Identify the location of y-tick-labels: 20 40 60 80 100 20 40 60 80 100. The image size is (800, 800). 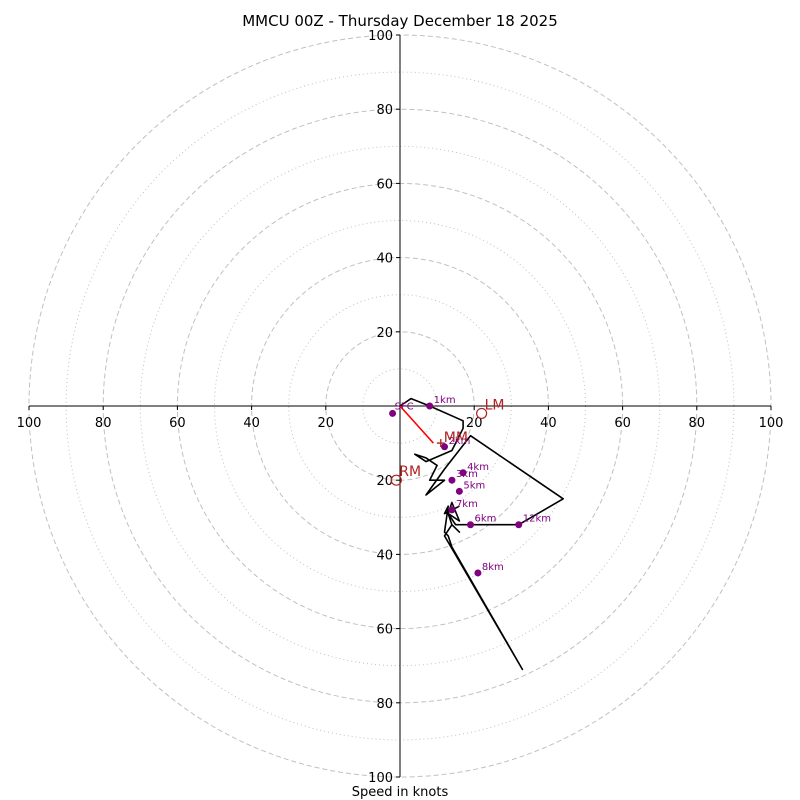
(384, 407).